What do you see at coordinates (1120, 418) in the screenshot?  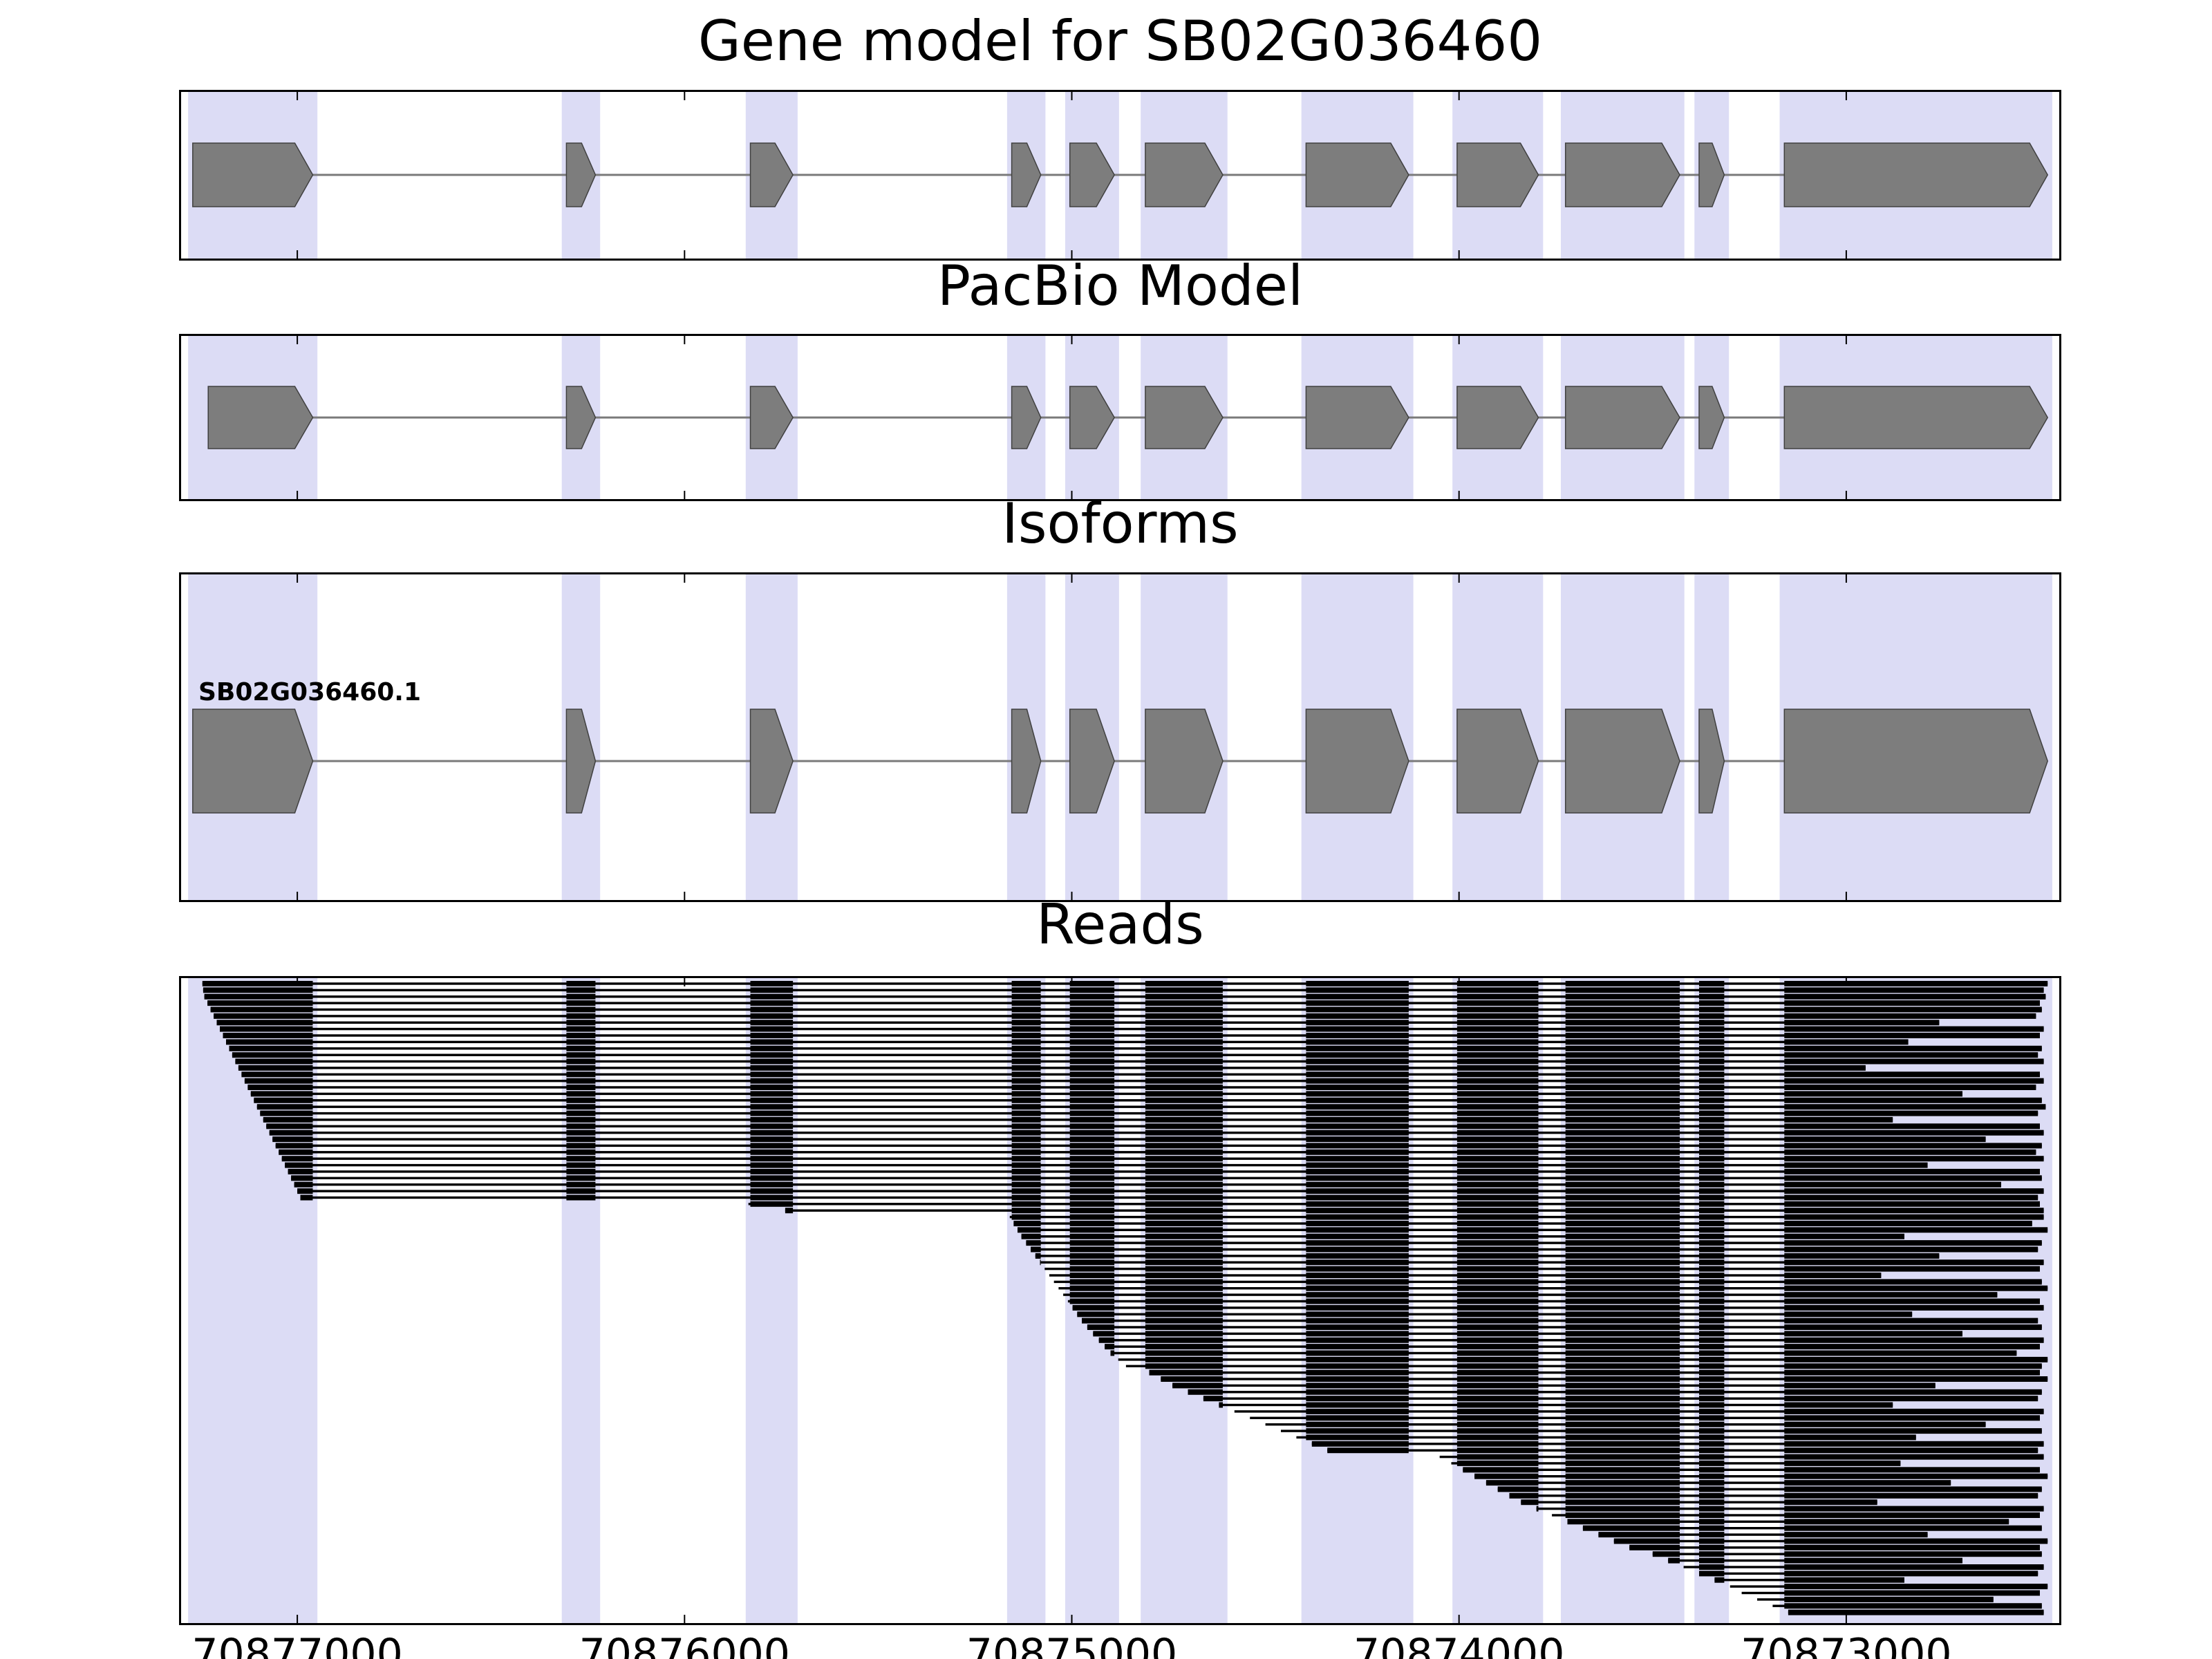 I see `pacbio-model-panel` at bounding box center [1120, 418].